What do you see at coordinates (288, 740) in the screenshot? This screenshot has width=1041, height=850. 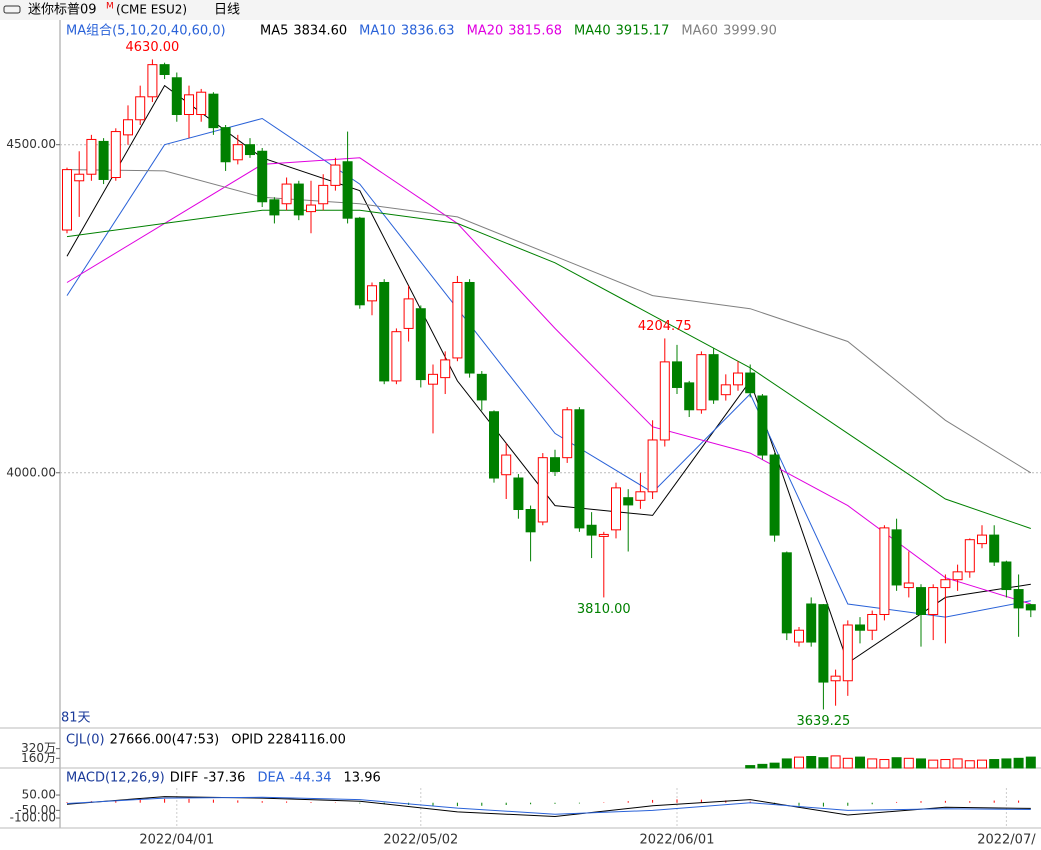 I see `legend-value: OPID 2284116.00` at bounding box center [288, 740].